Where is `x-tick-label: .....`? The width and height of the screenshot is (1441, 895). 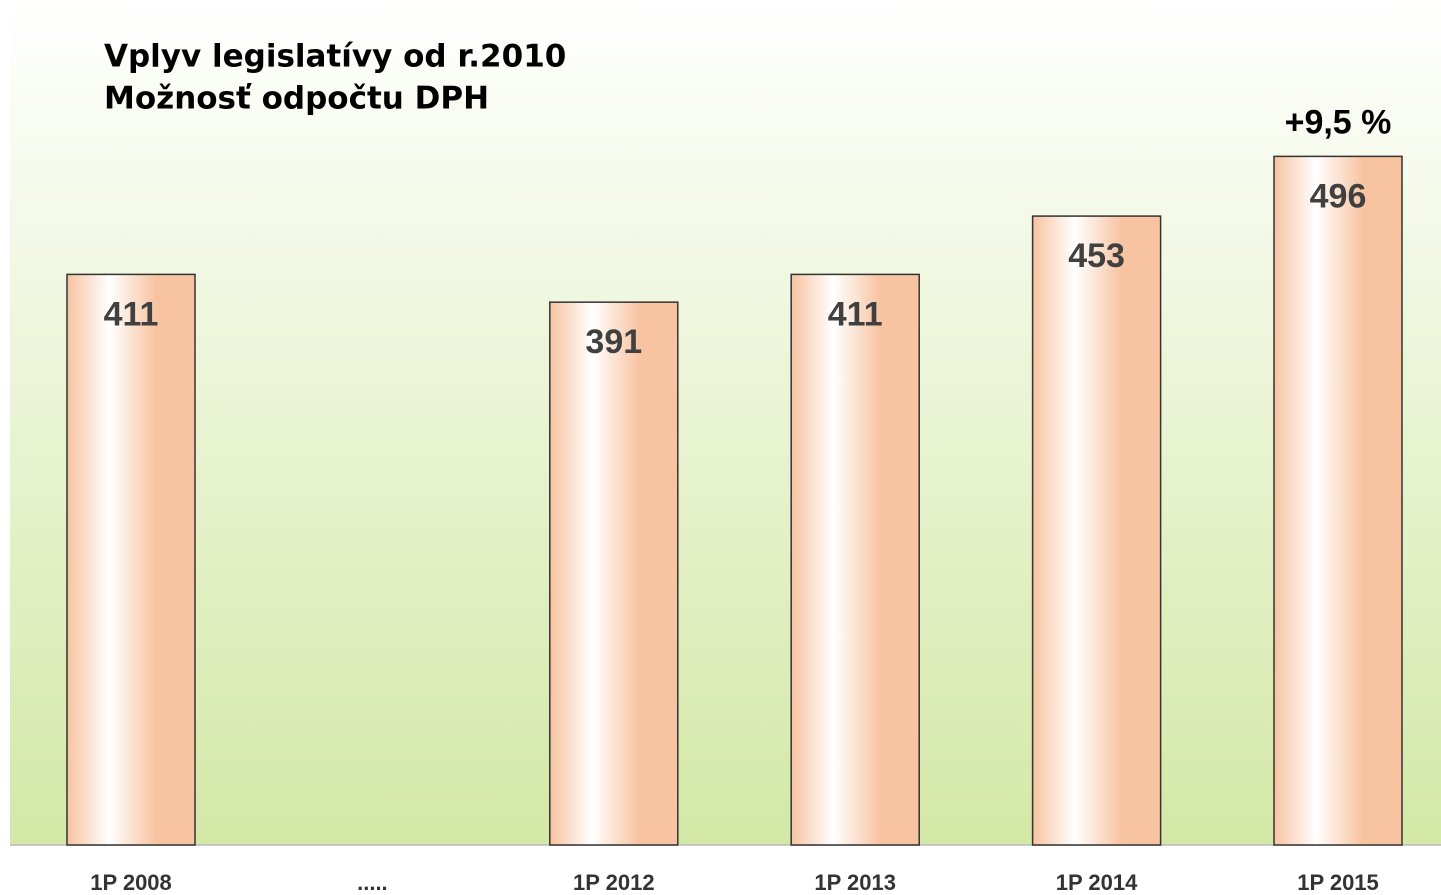
x-tick-label: ..... is located at coordinates (372, 882).